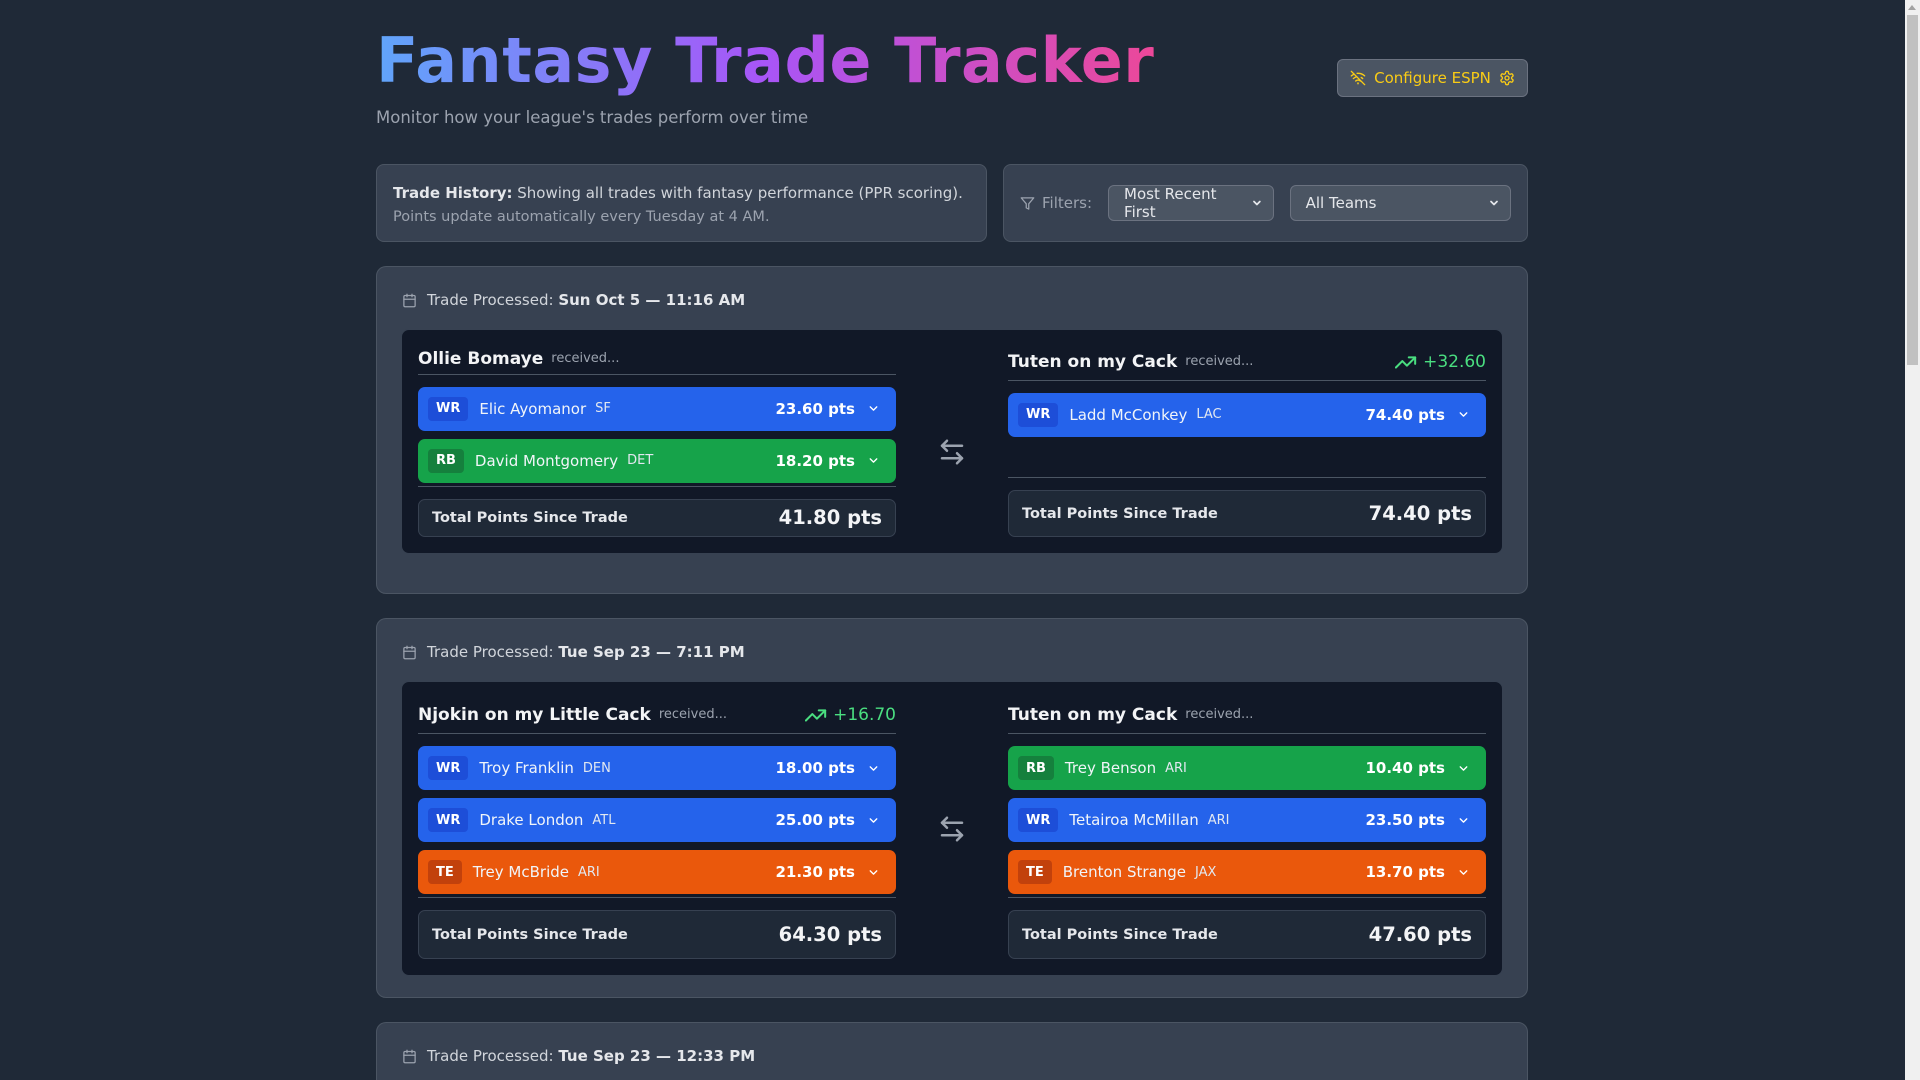 This screenshot has height=1080, width=1920. I want to click on configure-espn-button: Configure ESPN, so click(1432, 78).